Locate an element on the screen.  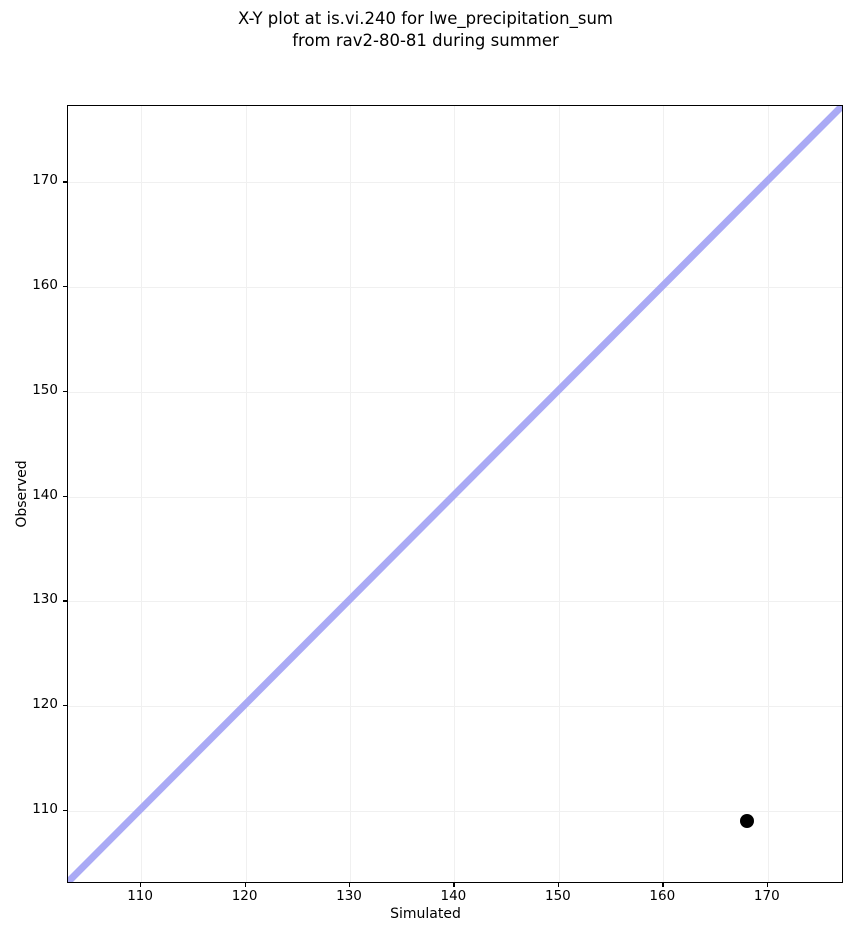
y-tick-label-140: 140 is located at coordinates (45, 494).